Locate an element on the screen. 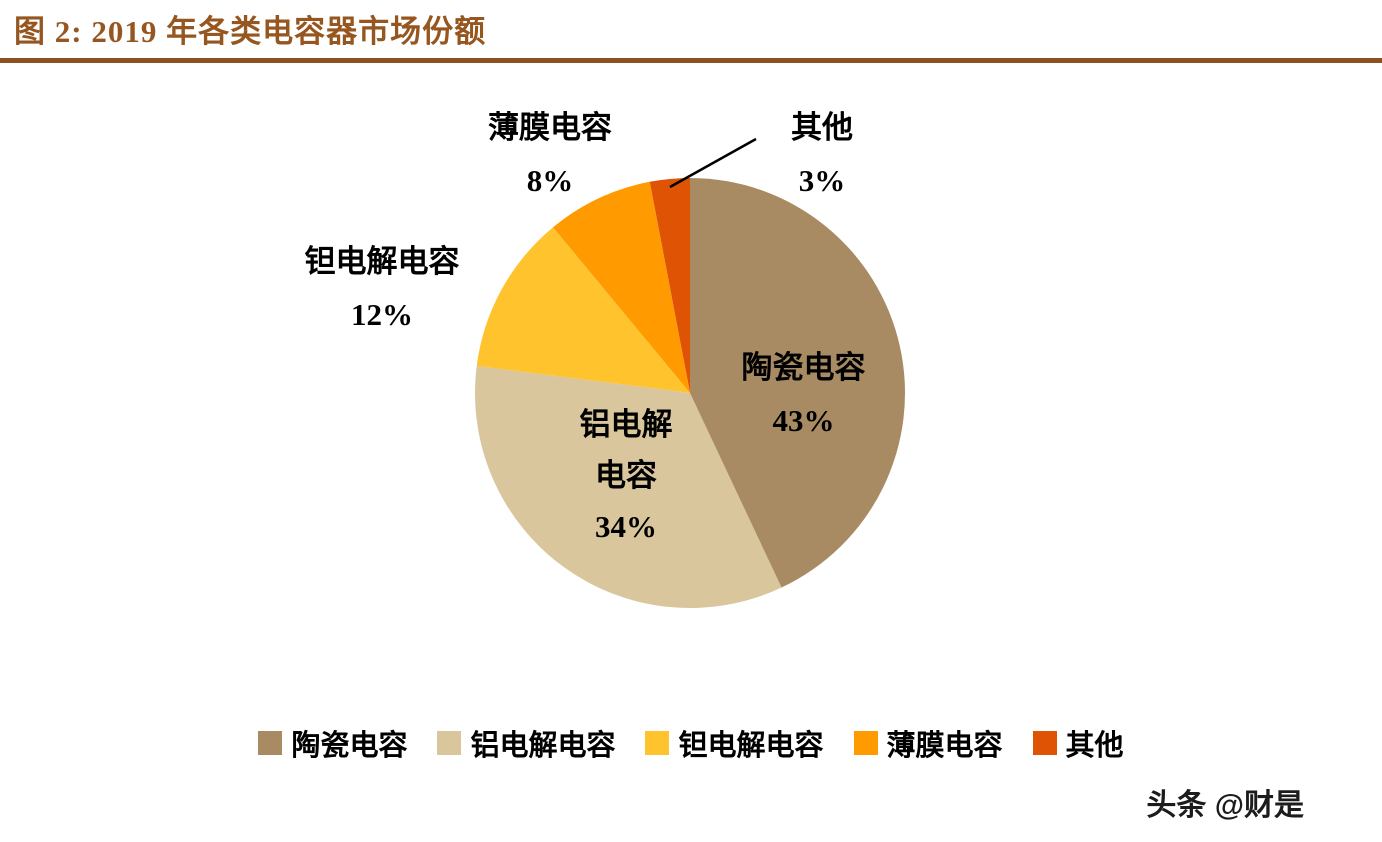 The height and width of the screenshot is (842, 1382). legend: 陶瓷电容 铝电解电容 钽电解电容 薄膜电容 其他 is located at coordinates (691, 743).